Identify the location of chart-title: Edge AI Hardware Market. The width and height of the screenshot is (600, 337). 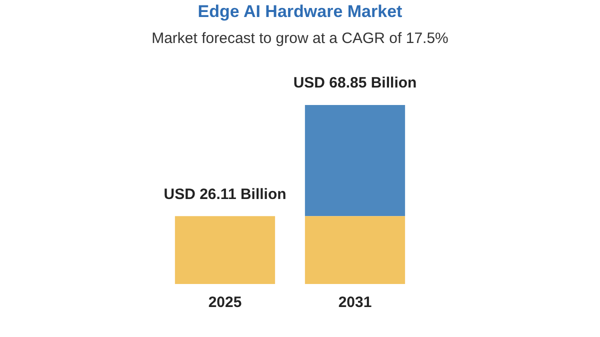
(300, 12).